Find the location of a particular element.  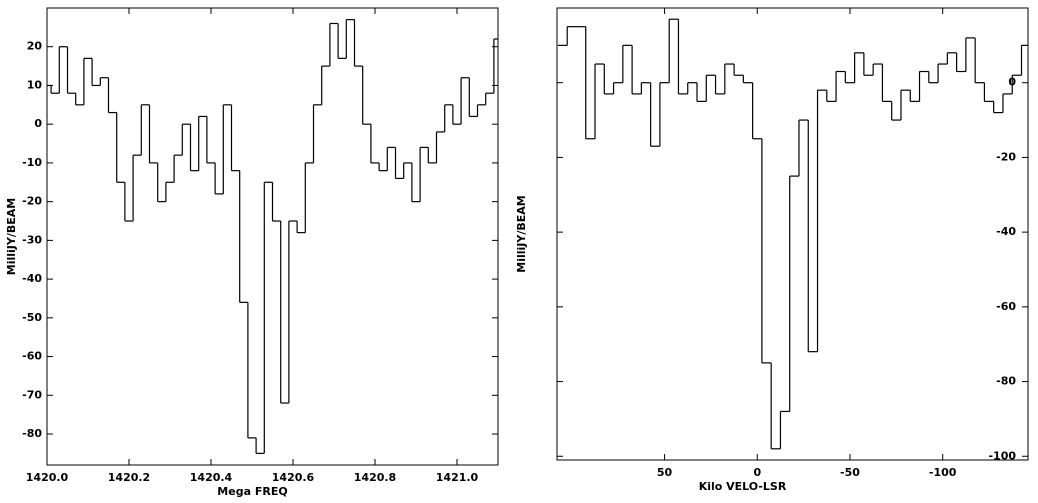

x-tick-label: -50 is located at coordinates (850, 472).